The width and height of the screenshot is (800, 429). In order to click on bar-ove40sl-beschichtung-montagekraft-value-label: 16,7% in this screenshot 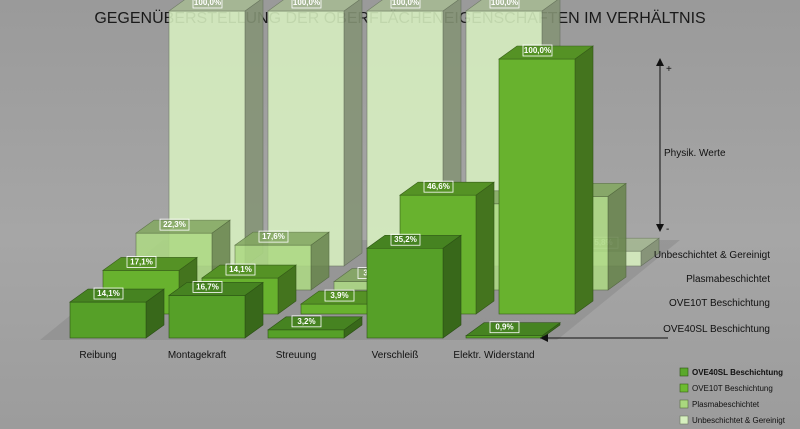, I will do `click(207, 286)`.